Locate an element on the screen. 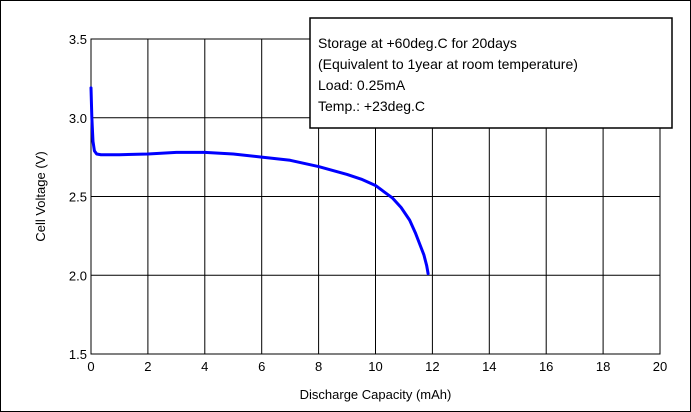 The width and height of the screenshot is (691, 412). x-tick-label: 0 is located at coordinates (90, 366).